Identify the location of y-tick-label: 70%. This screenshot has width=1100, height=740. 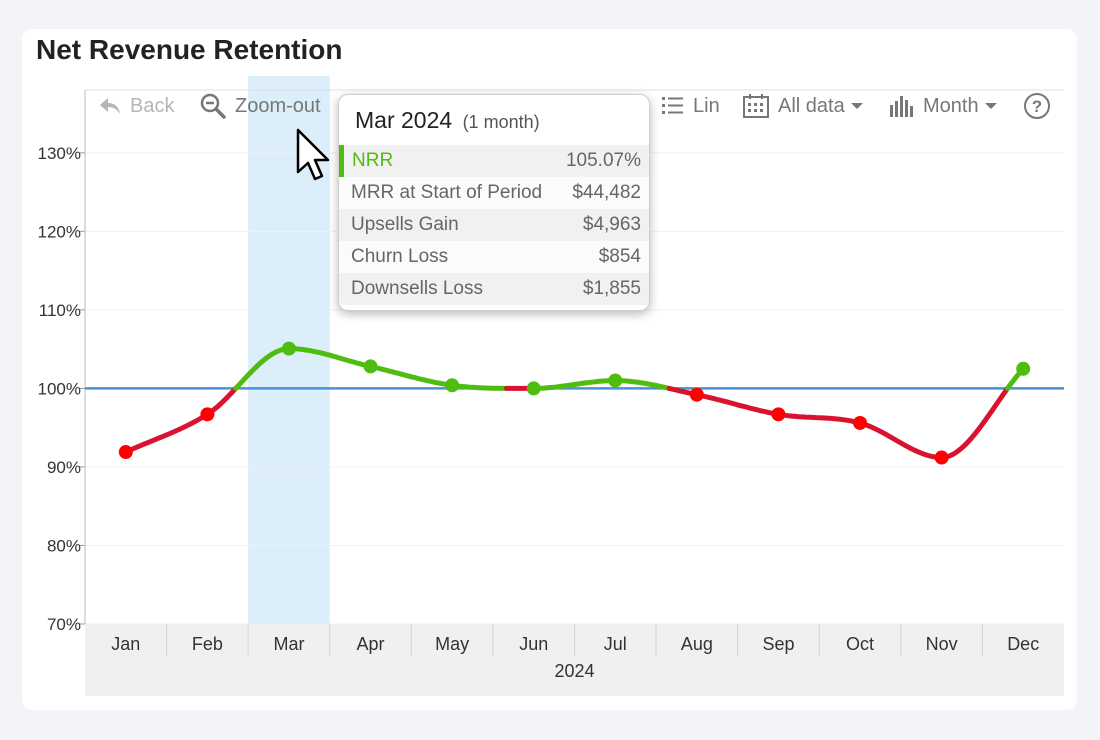
(64, 624).